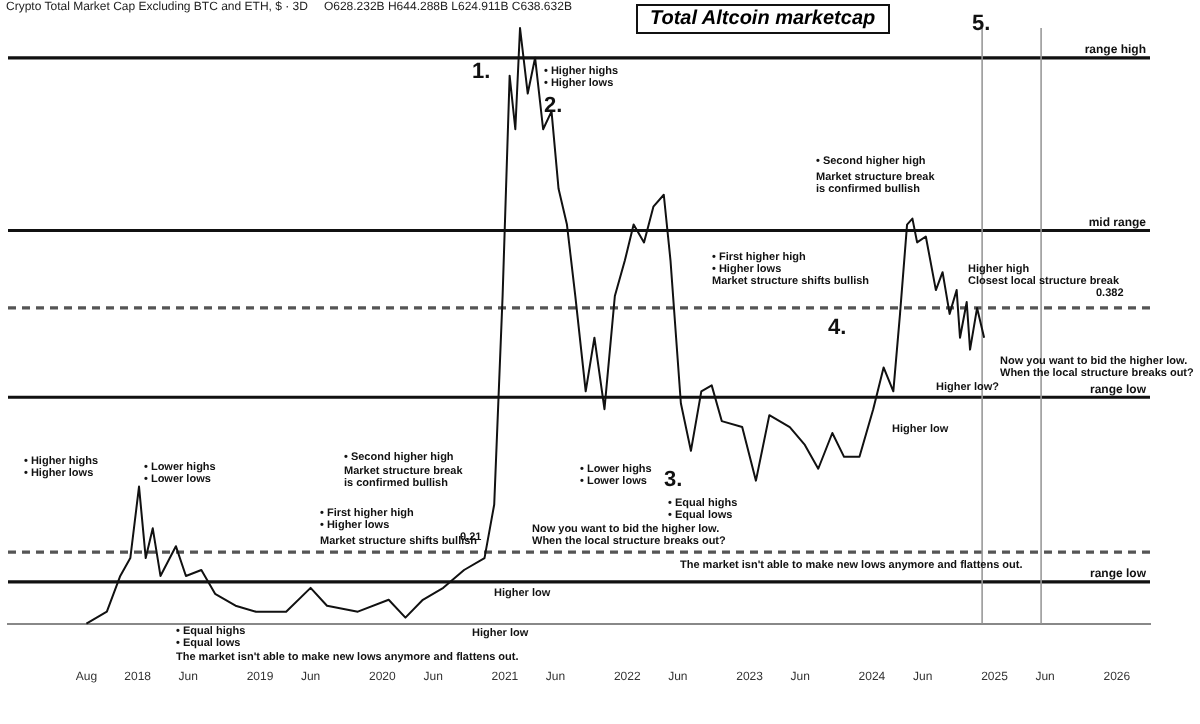  I want to click on annotation: 4., so click(837, 328).